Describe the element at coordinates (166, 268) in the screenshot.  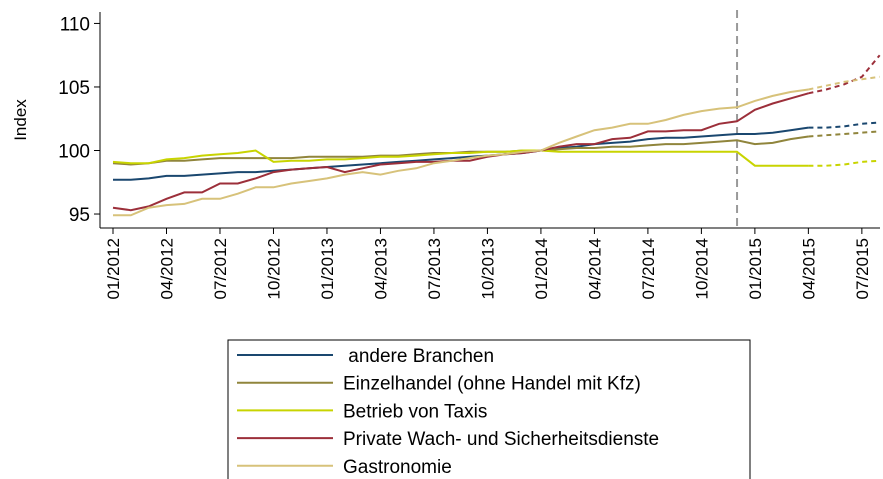
I see `x-tick-label: 04/2012` at that location.